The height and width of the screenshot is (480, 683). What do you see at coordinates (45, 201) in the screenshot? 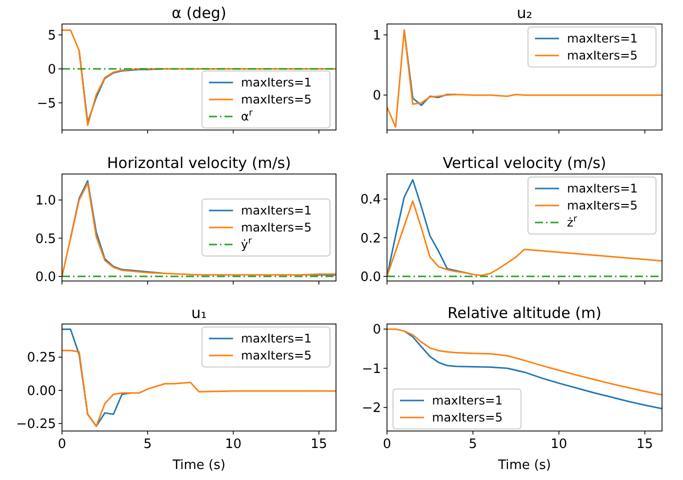
I see `y-tick-label: 1.0` at bounding box center [45, 201].